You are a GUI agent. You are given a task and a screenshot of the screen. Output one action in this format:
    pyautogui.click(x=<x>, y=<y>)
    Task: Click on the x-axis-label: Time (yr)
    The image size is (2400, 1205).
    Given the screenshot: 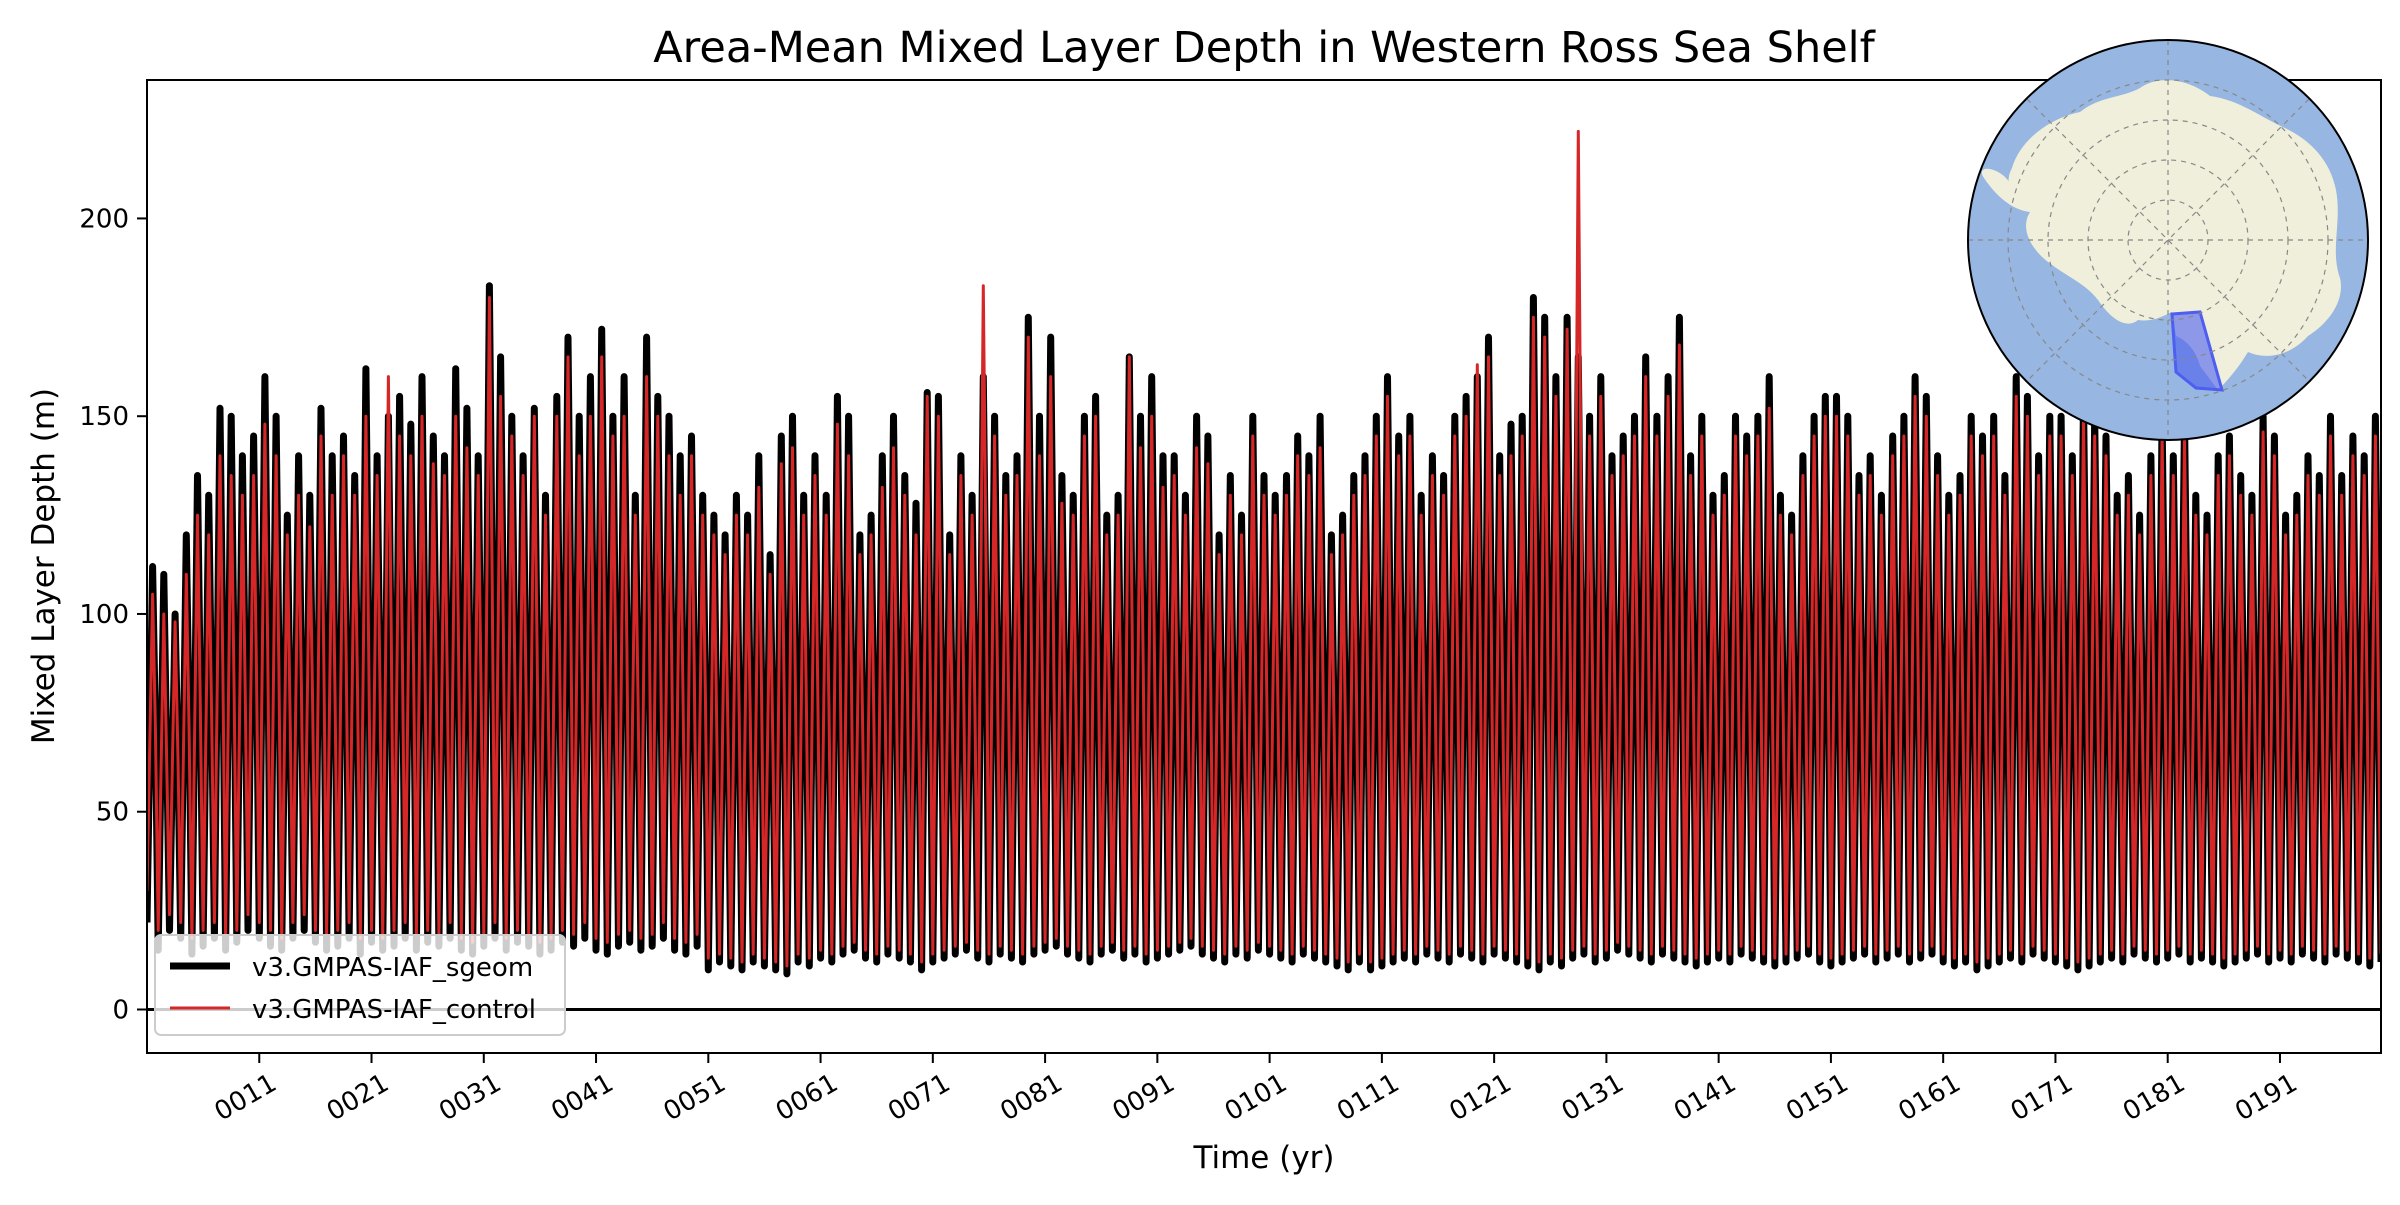 What is the action you would take?
    pyautogui.click(x=1264, y=1158)
    